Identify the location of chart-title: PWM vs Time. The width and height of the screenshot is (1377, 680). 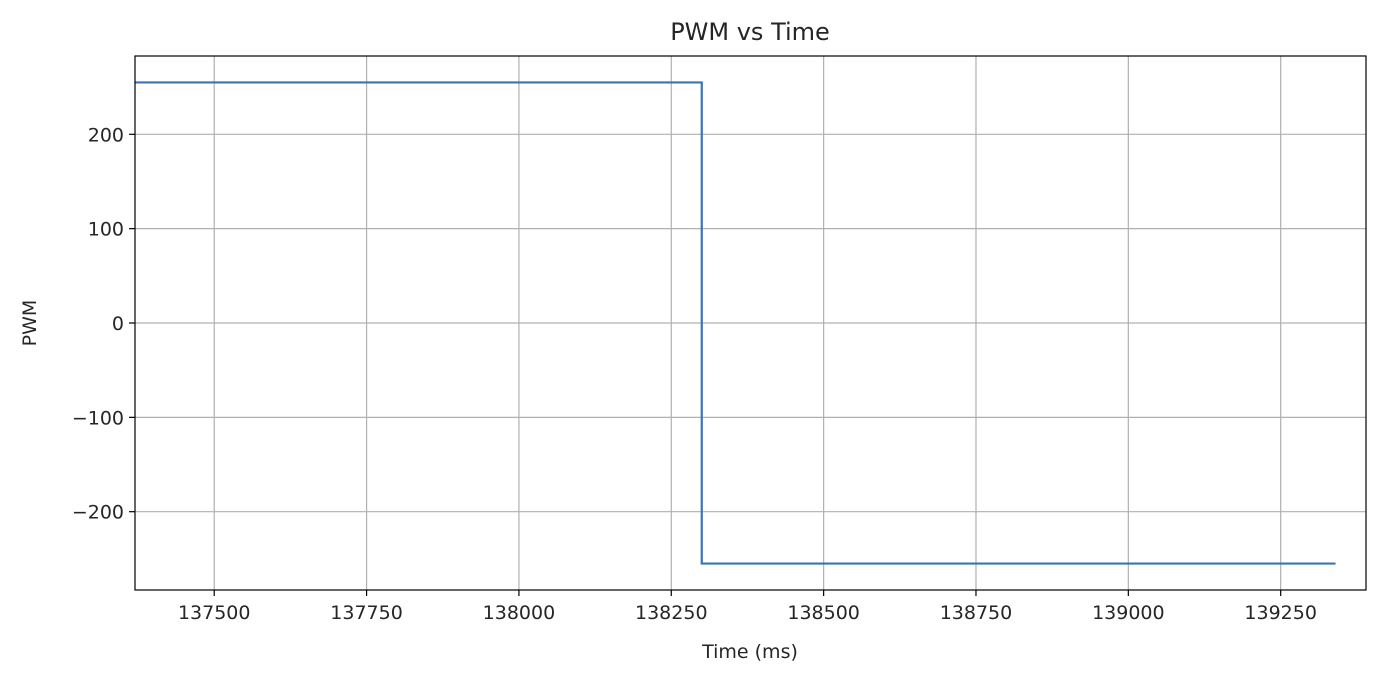
(750, 32).